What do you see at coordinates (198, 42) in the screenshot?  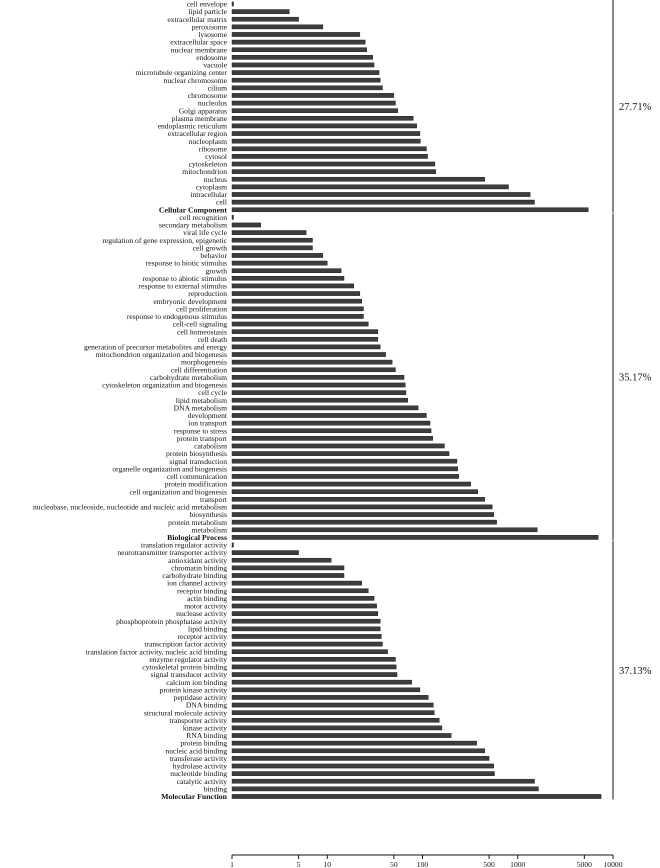 I see `category-label: extracellular space` at bounding box center [198, 42].